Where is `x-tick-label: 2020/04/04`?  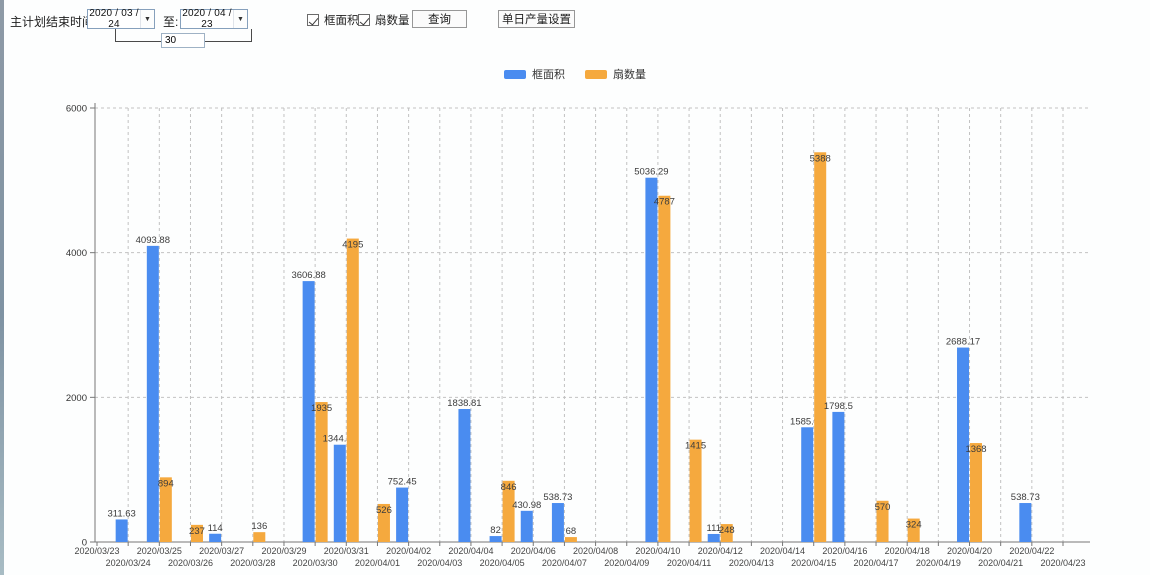
x-tick-label: 2020/04/04 is located at coordinates (470, 551).